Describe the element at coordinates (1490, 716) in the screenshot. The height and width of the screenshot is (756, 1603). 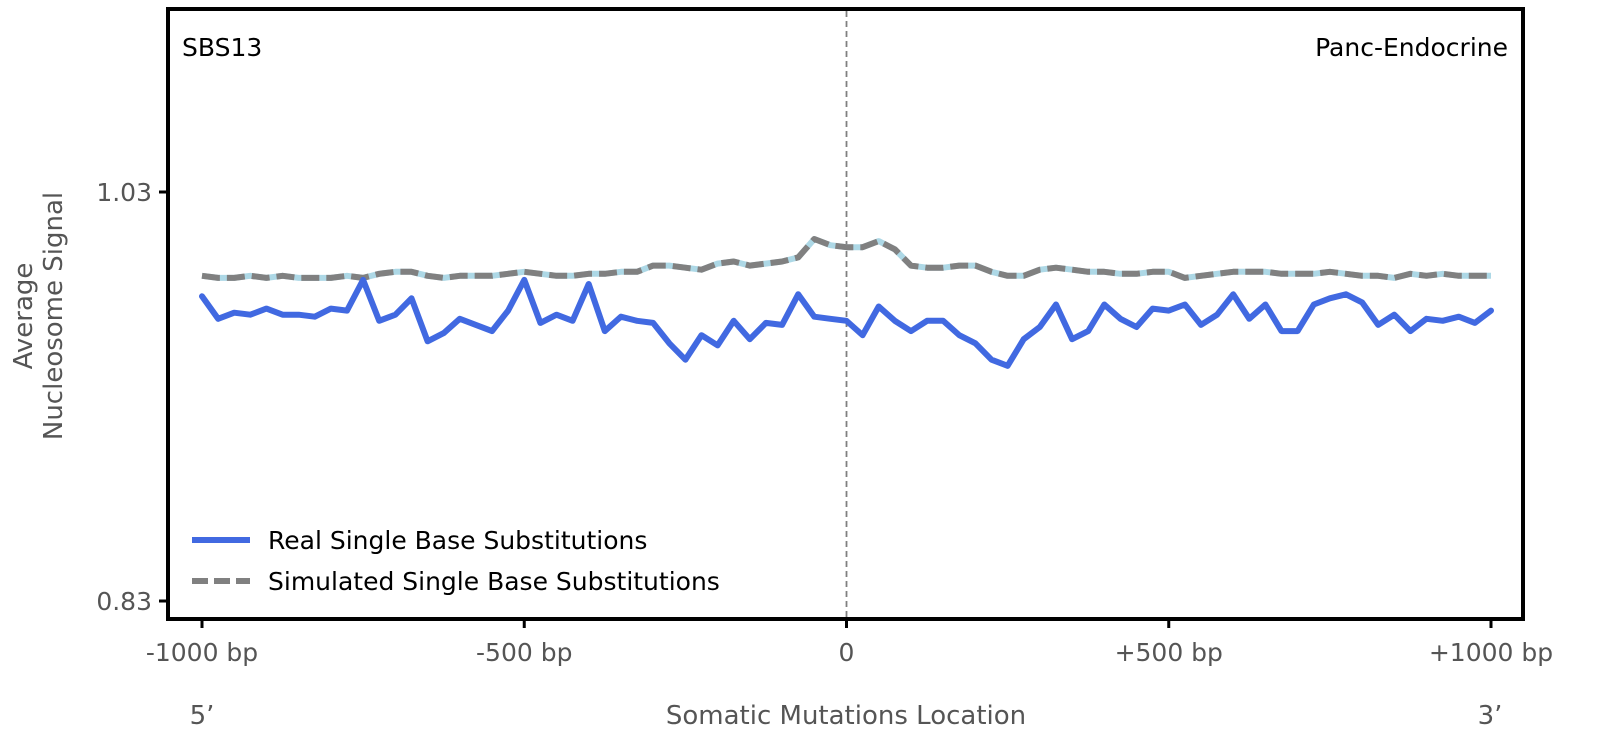
I see `end-label-3prime: 3’` at that location.